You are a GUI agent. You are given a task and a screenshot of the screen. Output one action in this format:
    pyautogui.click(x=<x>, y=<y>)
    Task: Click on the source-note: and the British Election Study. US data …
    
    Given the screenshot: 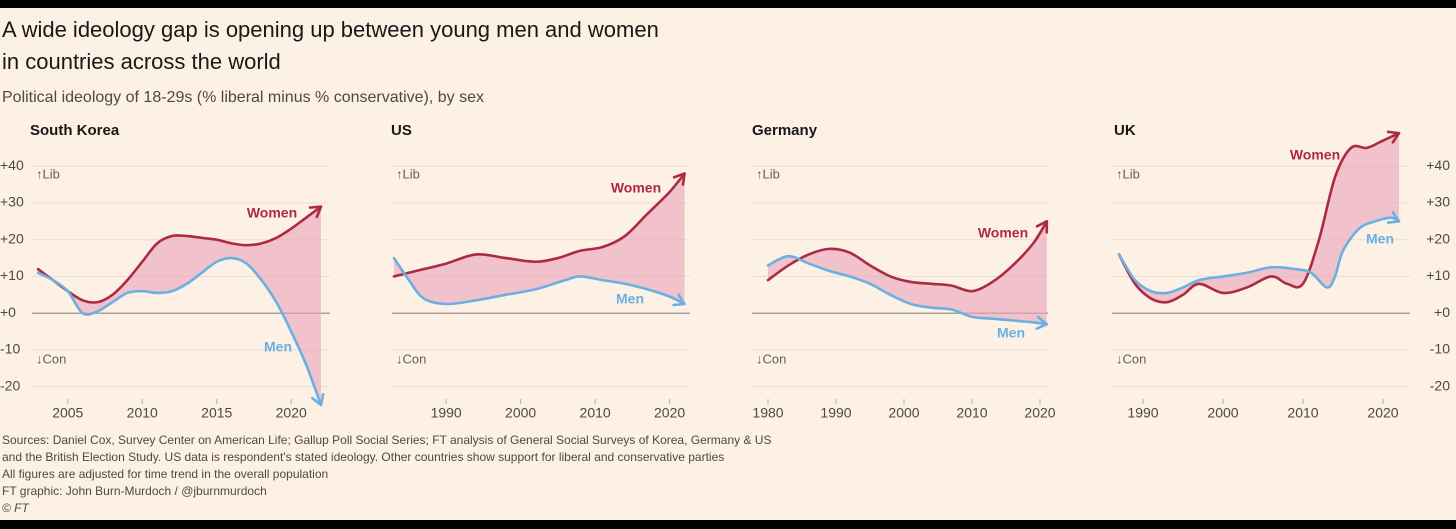 What is the action you would take?
    pyautogui.click(x=363, y=457)
    